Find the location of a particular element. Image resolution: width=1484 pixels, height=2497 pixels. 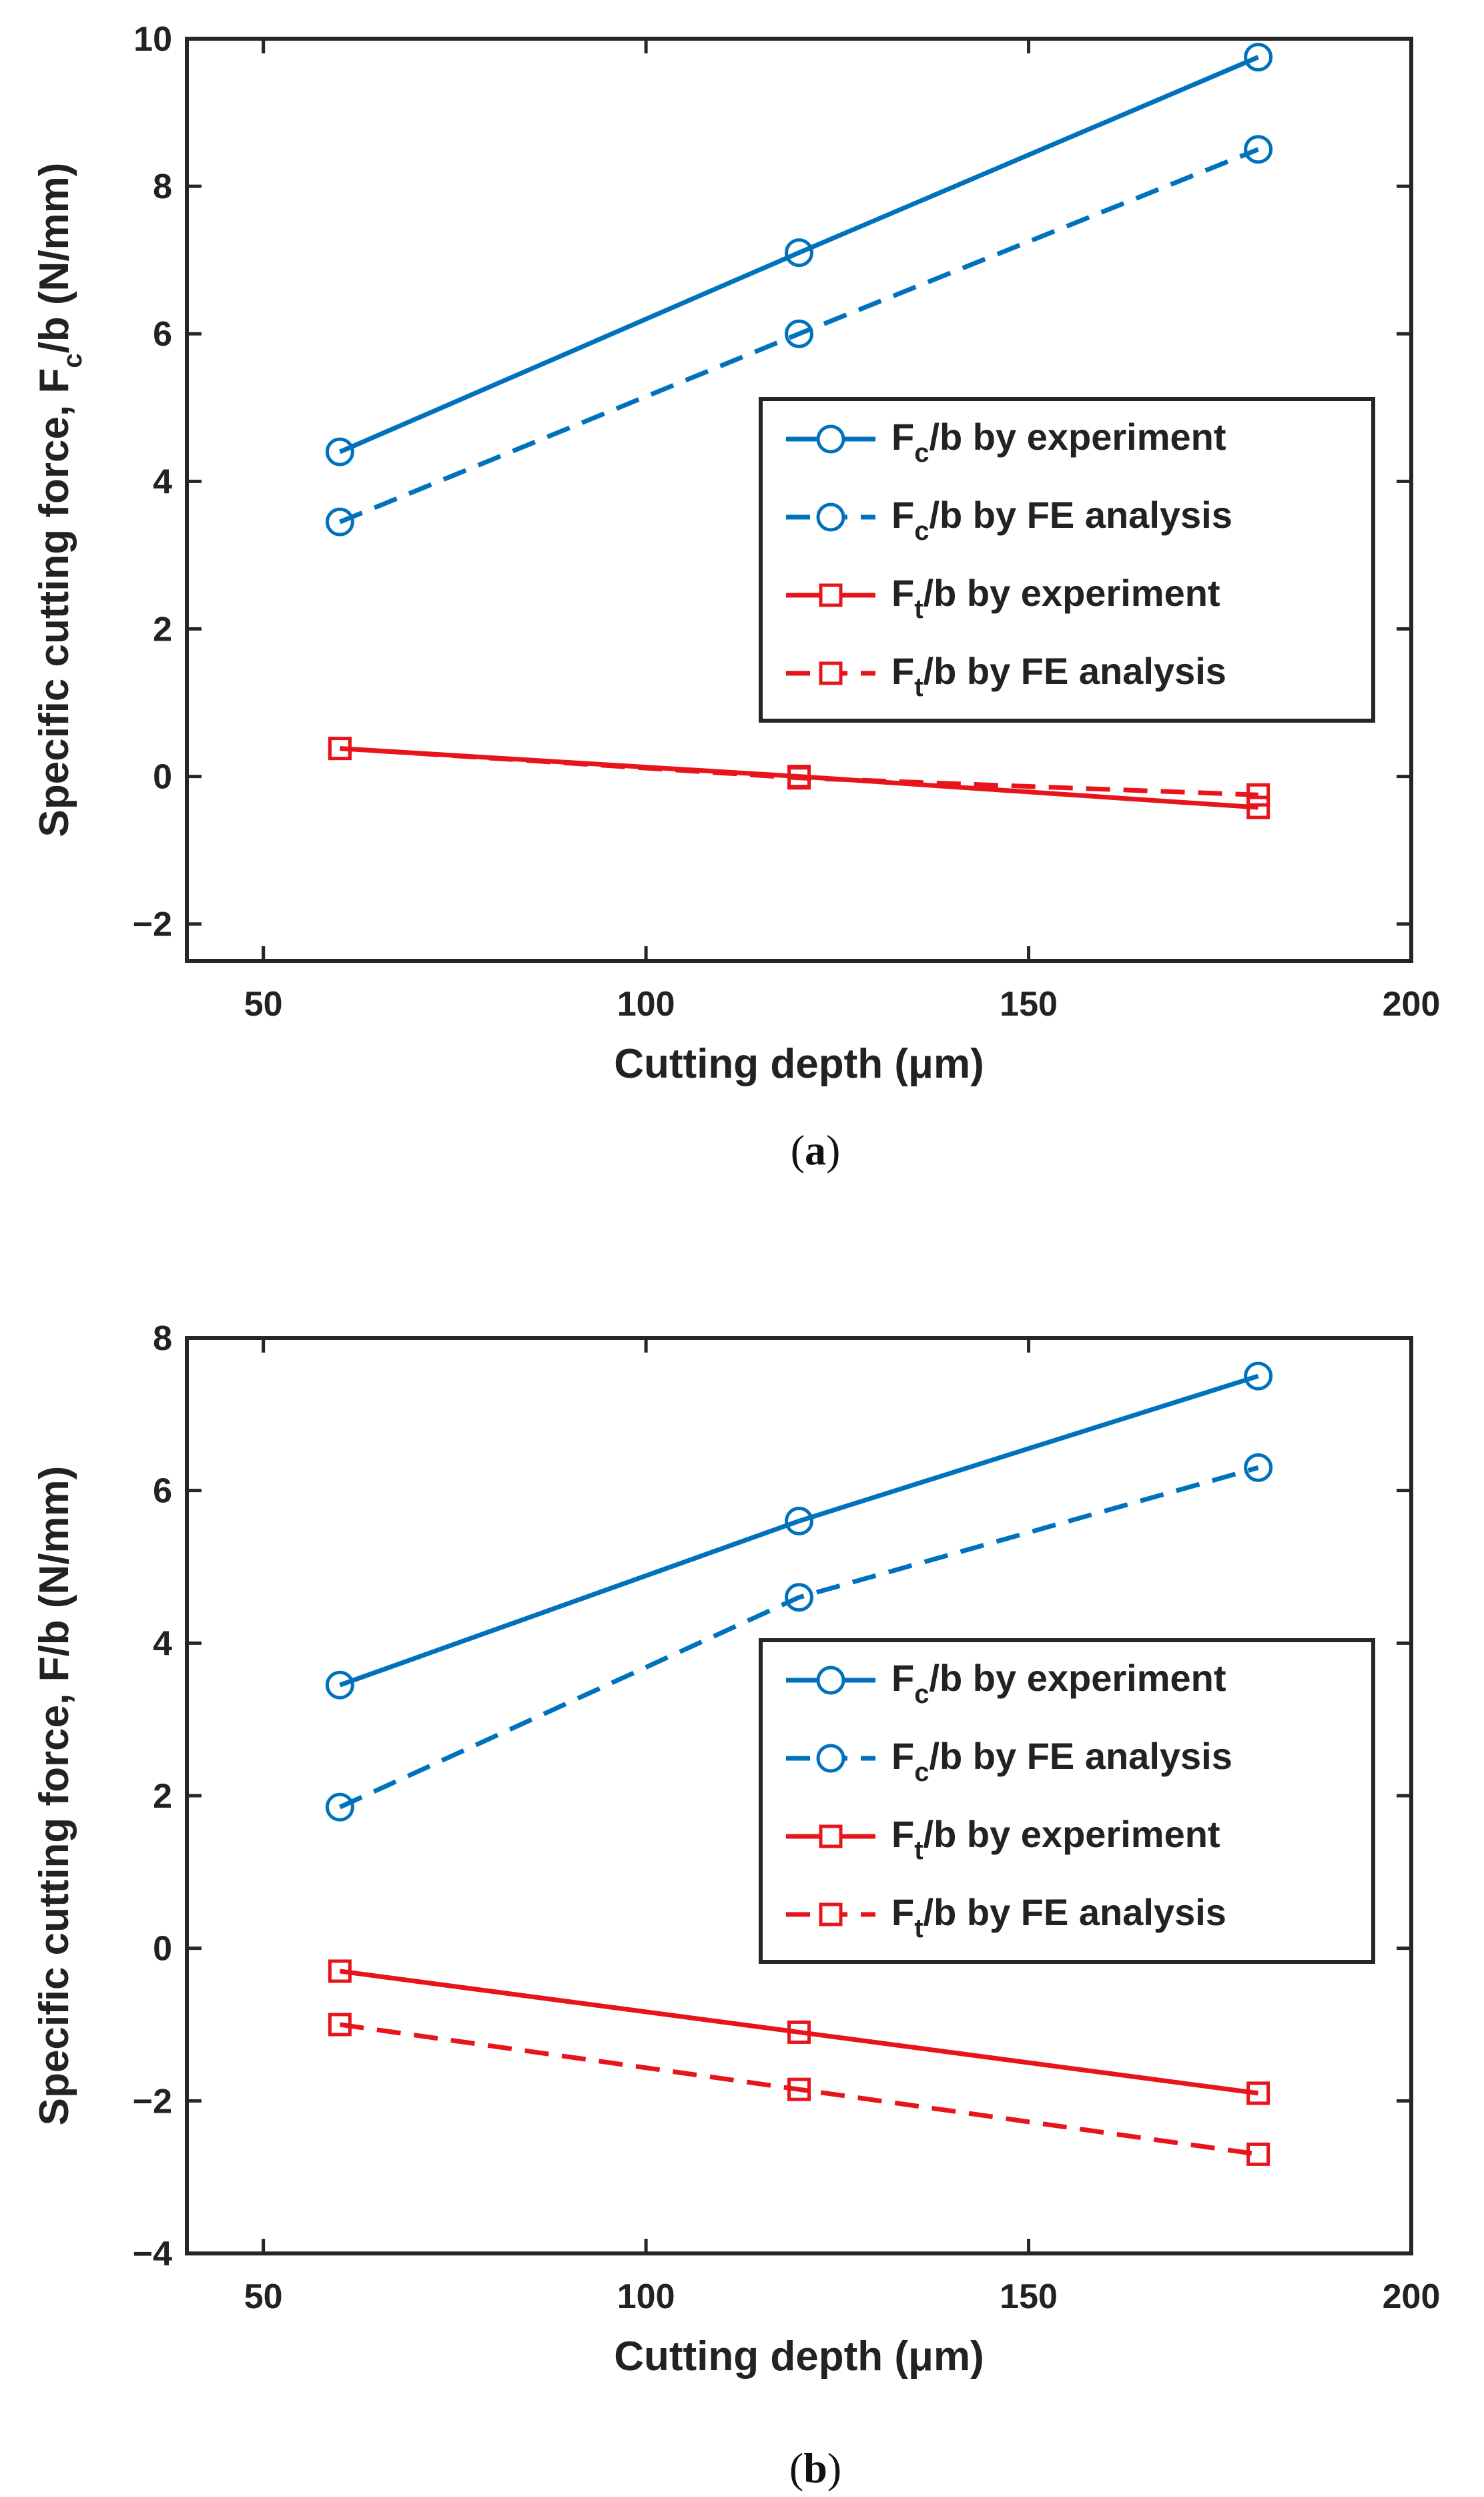

y-axis-title: Specific cutting force, F/b (N/mm) is located at coordinates (54, 1796).